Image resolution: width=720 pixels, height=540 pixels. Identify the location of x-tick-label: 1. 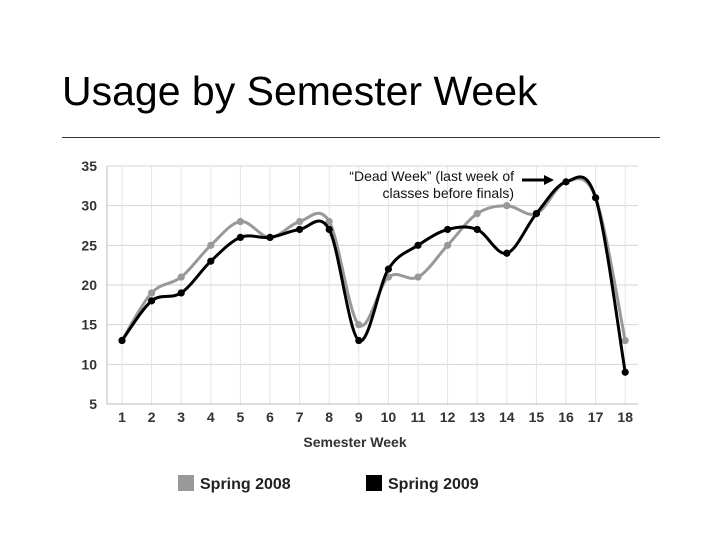
(122, 417).